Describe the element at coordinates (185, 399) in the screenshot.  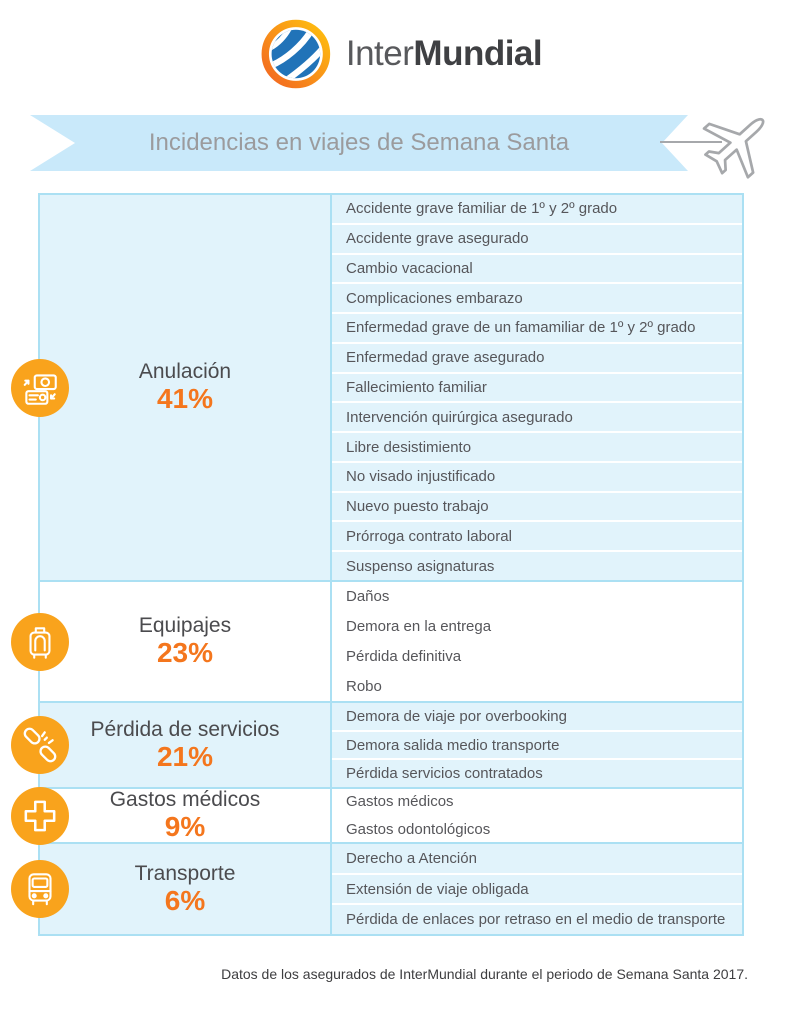
I see `category-percent: 41%` at that location.